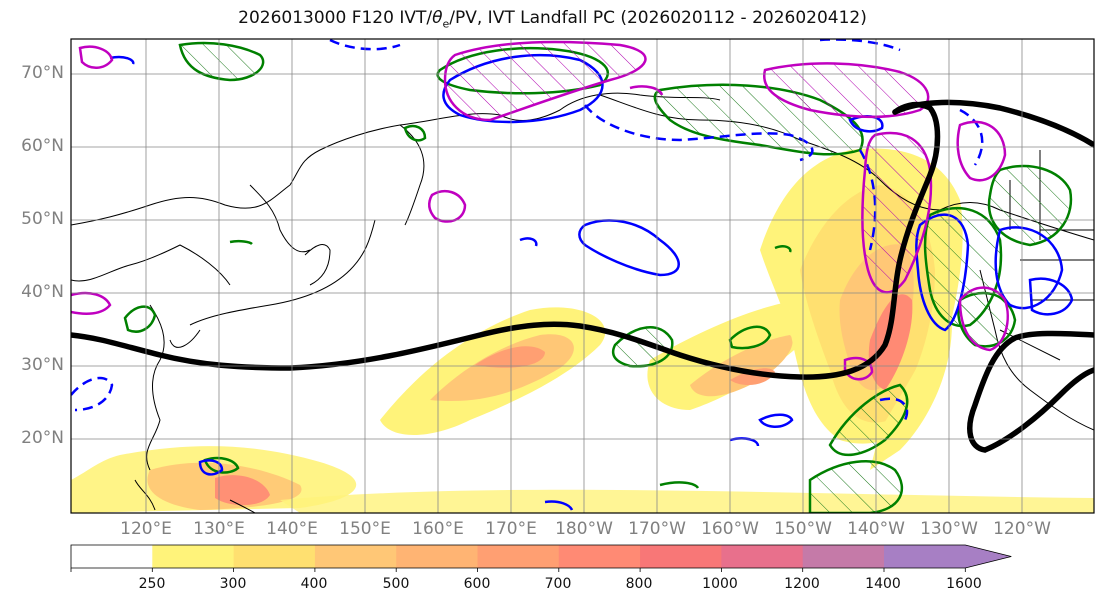 This screenshot has width=1105, height=606. I want to click on colorbar-tick-label: 800, so click(639, 584).